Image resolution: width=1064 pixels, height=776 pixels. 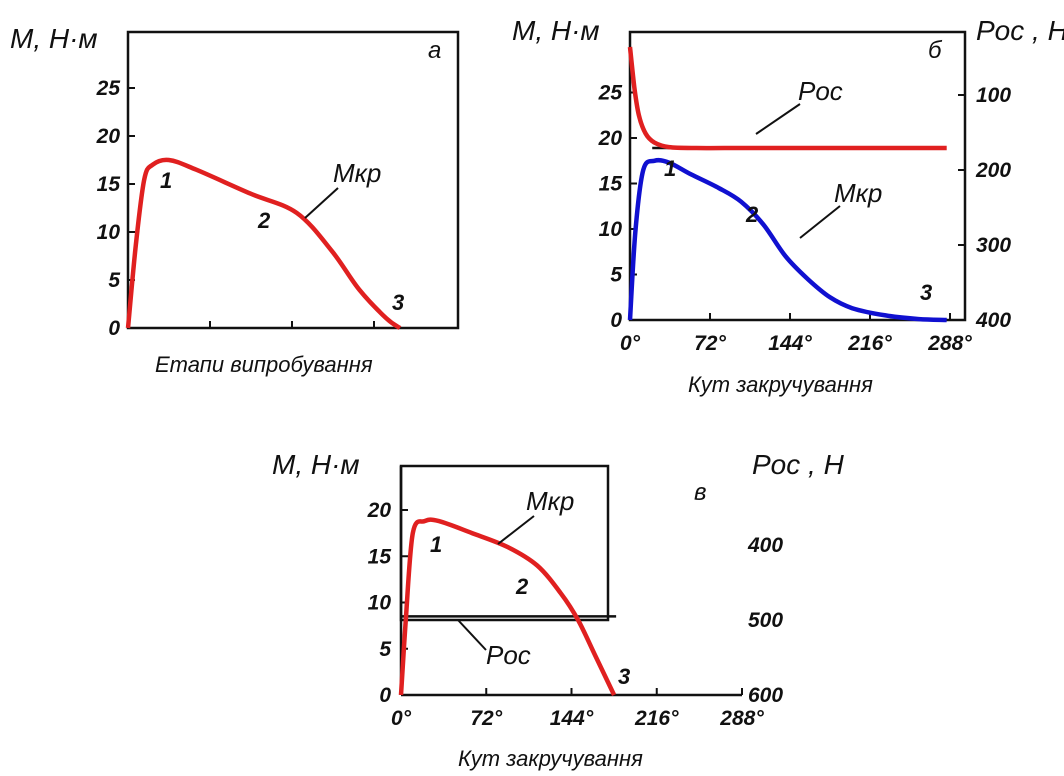 What do you see at coordinates (264, 364) in the screenshot?
I see `panel-a-xlabel: Етапи випробування` at bounding box center [264, 364].